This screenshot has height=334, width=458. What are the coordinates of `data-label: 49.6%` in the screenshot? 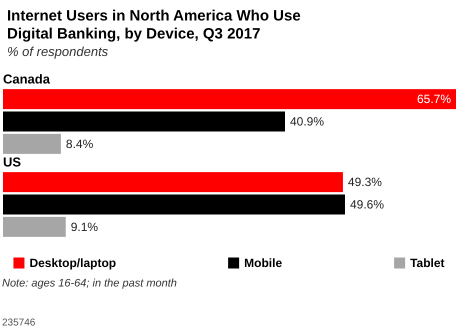 It's located at (367, 205).